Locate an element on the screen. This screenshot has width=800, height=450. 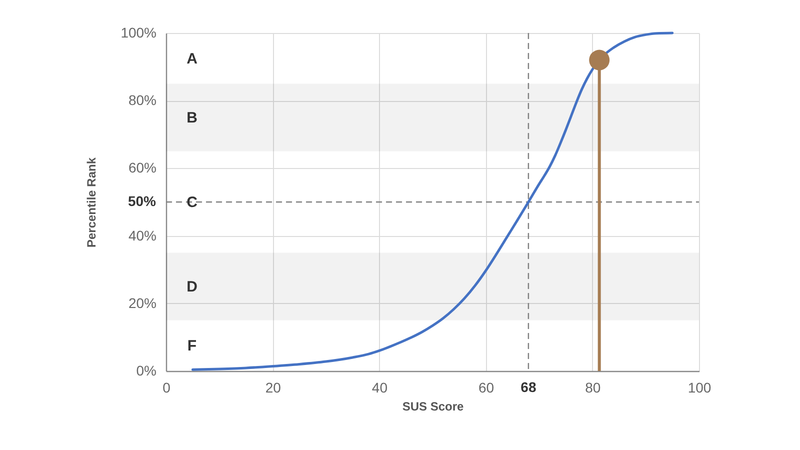
y-tick-label: 0% is located at coordinates (146, 370).